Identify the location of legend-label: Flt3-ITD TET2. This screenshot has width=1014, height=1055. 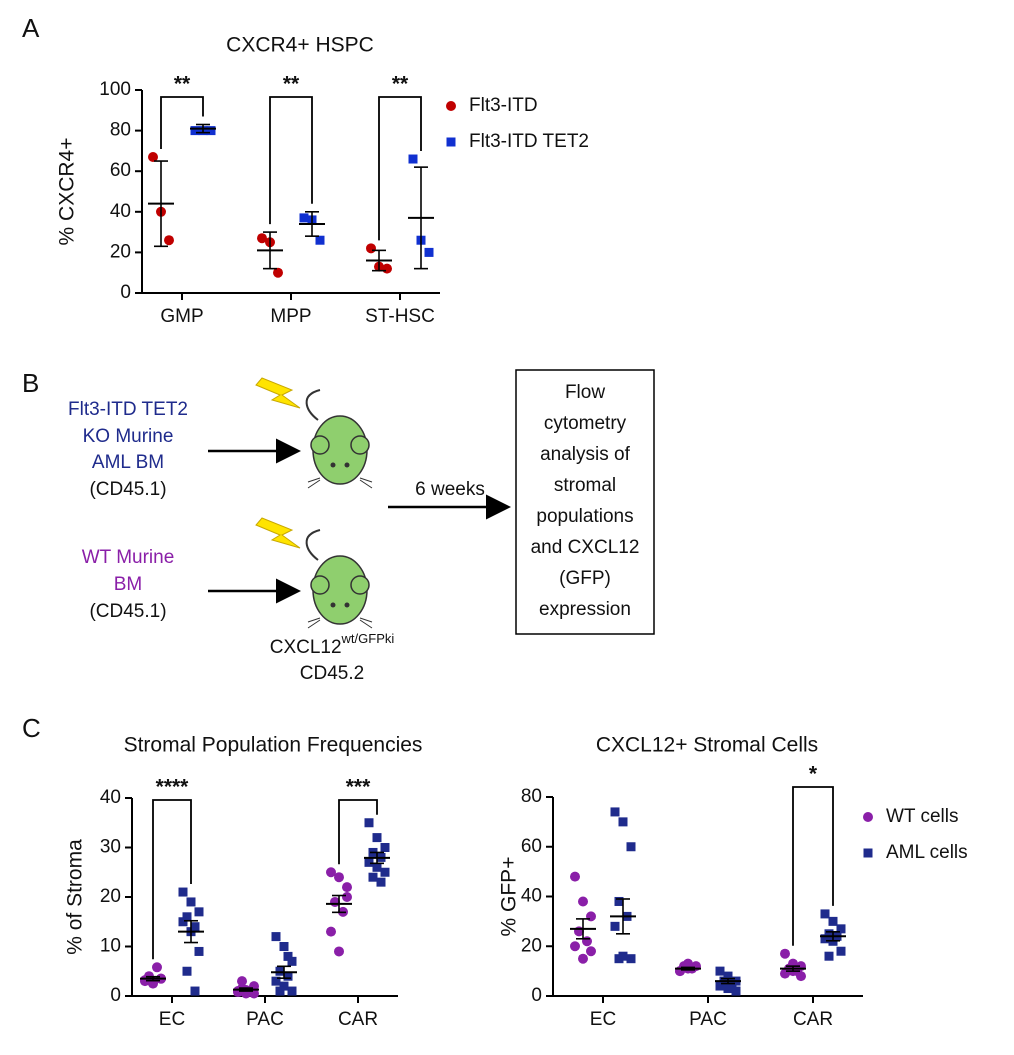
(529, 141).